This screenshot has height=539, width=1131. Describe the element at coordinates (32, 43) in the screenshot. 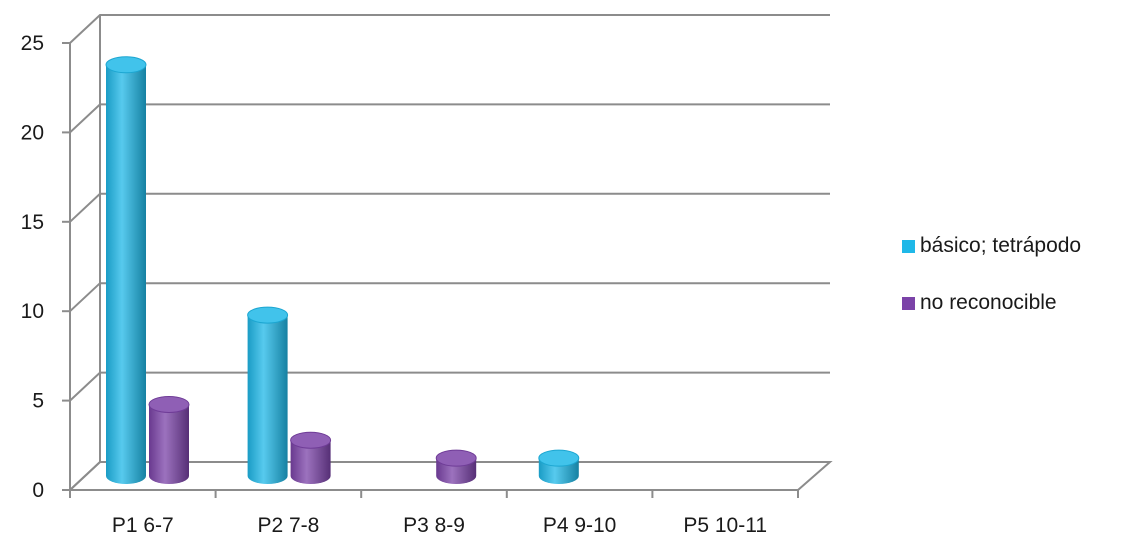

I see `y-tick-label: 25` at that location.